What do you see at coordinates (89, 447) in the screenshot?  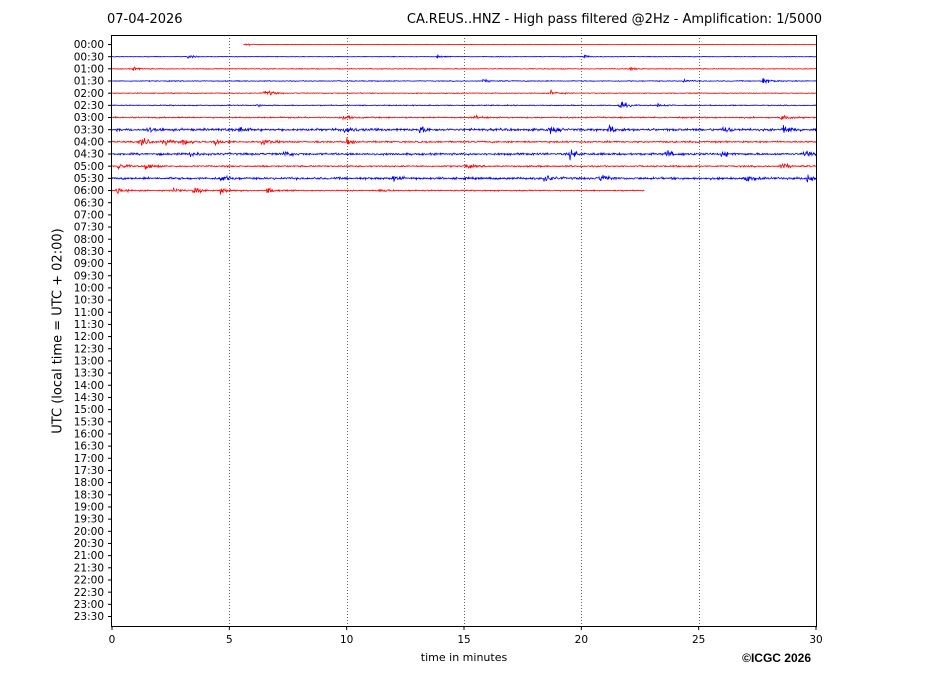 I see `y-tick-label: 16:30` at bounding box center [89, 447].